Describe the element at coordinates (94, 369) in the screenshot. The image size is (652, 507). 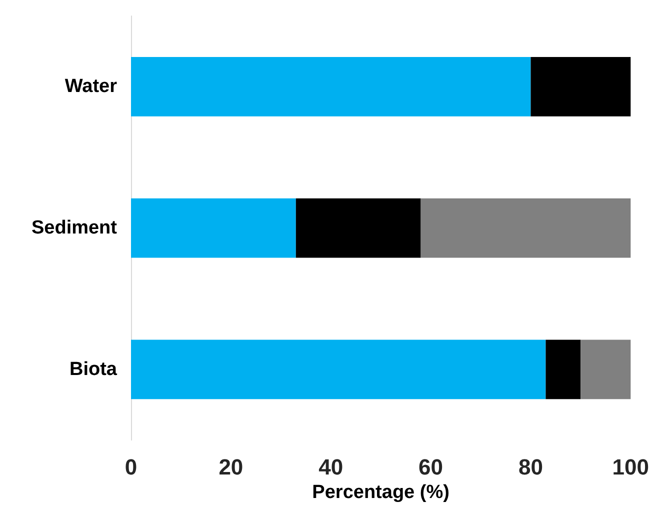
I see `y-tick-label: Biota` at that location.